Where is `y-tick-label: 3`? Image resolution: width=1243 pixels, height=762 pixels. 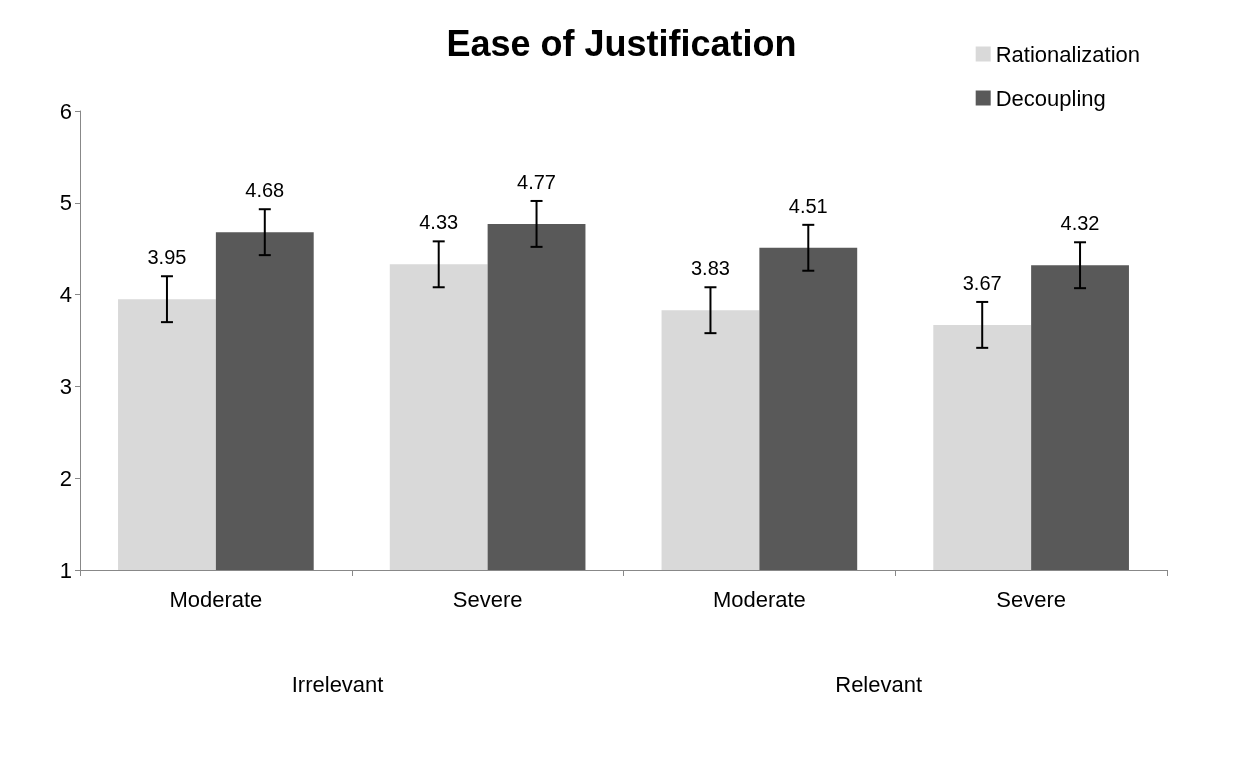
y-tick-label: 3 is located at coordinates (65, 386).